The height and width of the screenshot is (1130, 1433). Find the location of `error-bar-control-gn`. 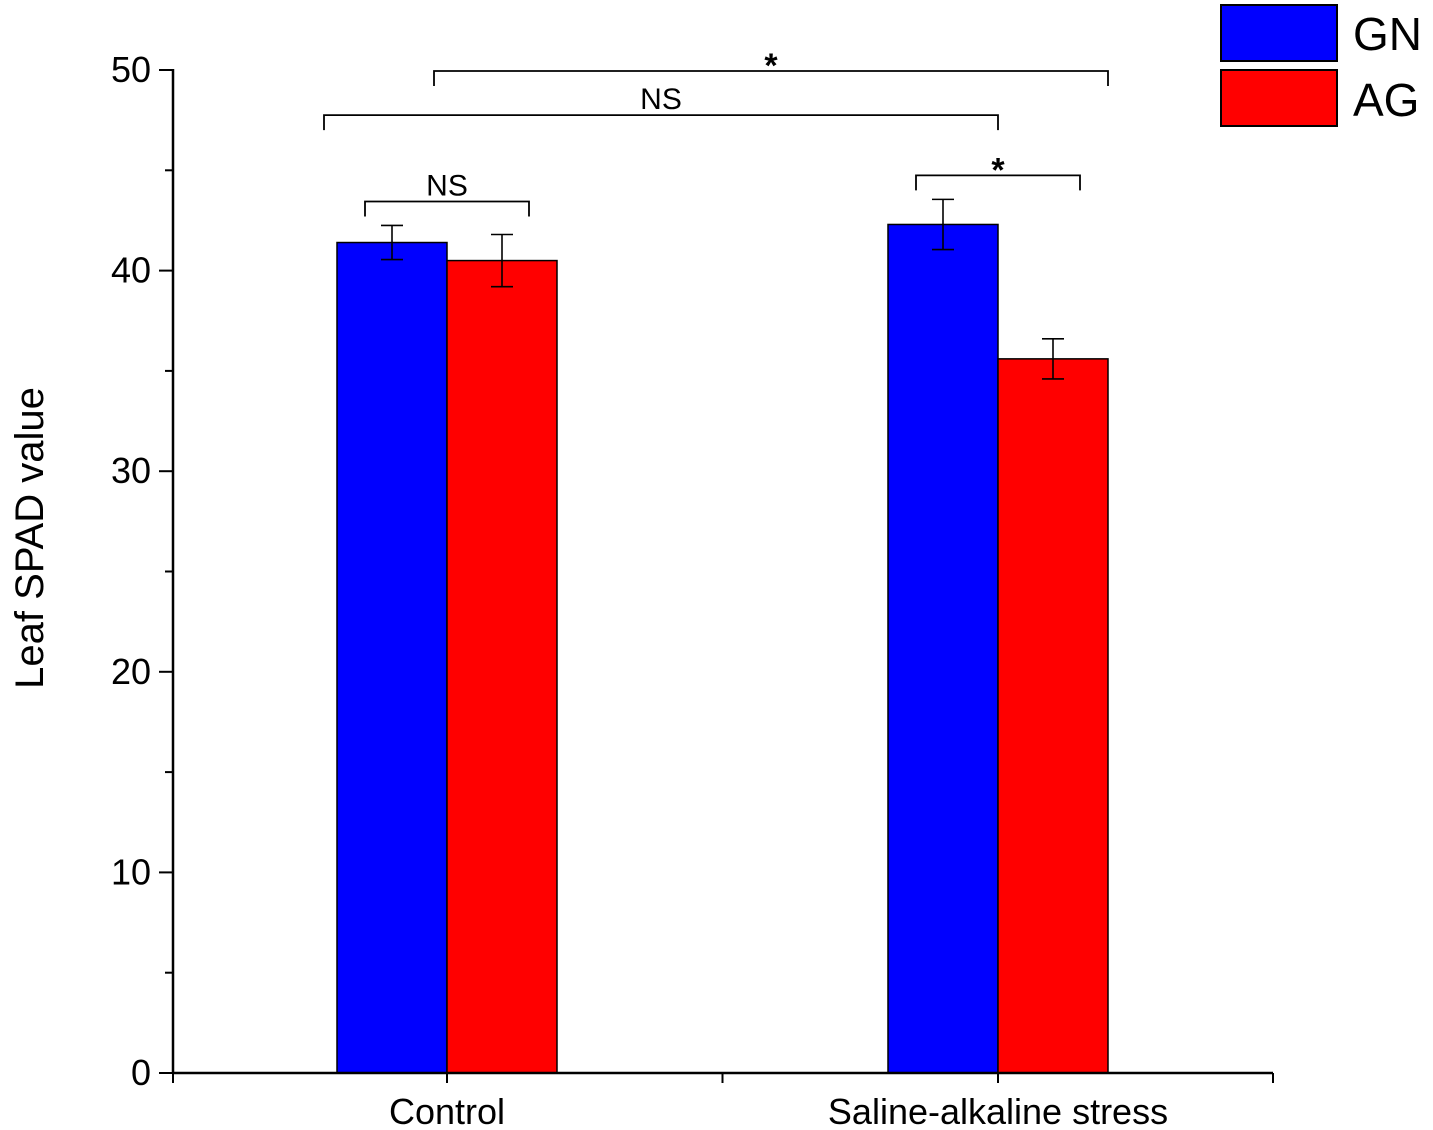

error-bar-control-gn is located at coordinates (392, 242).